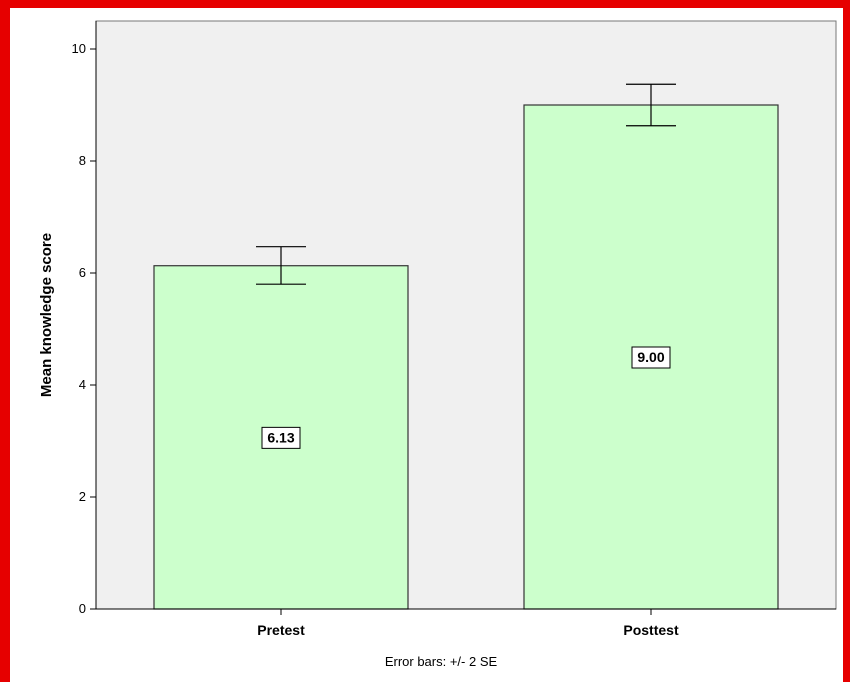 This screenshot has width=850, height=682. I want to click on value-label-posttest: 9.00, so click(650, 357).